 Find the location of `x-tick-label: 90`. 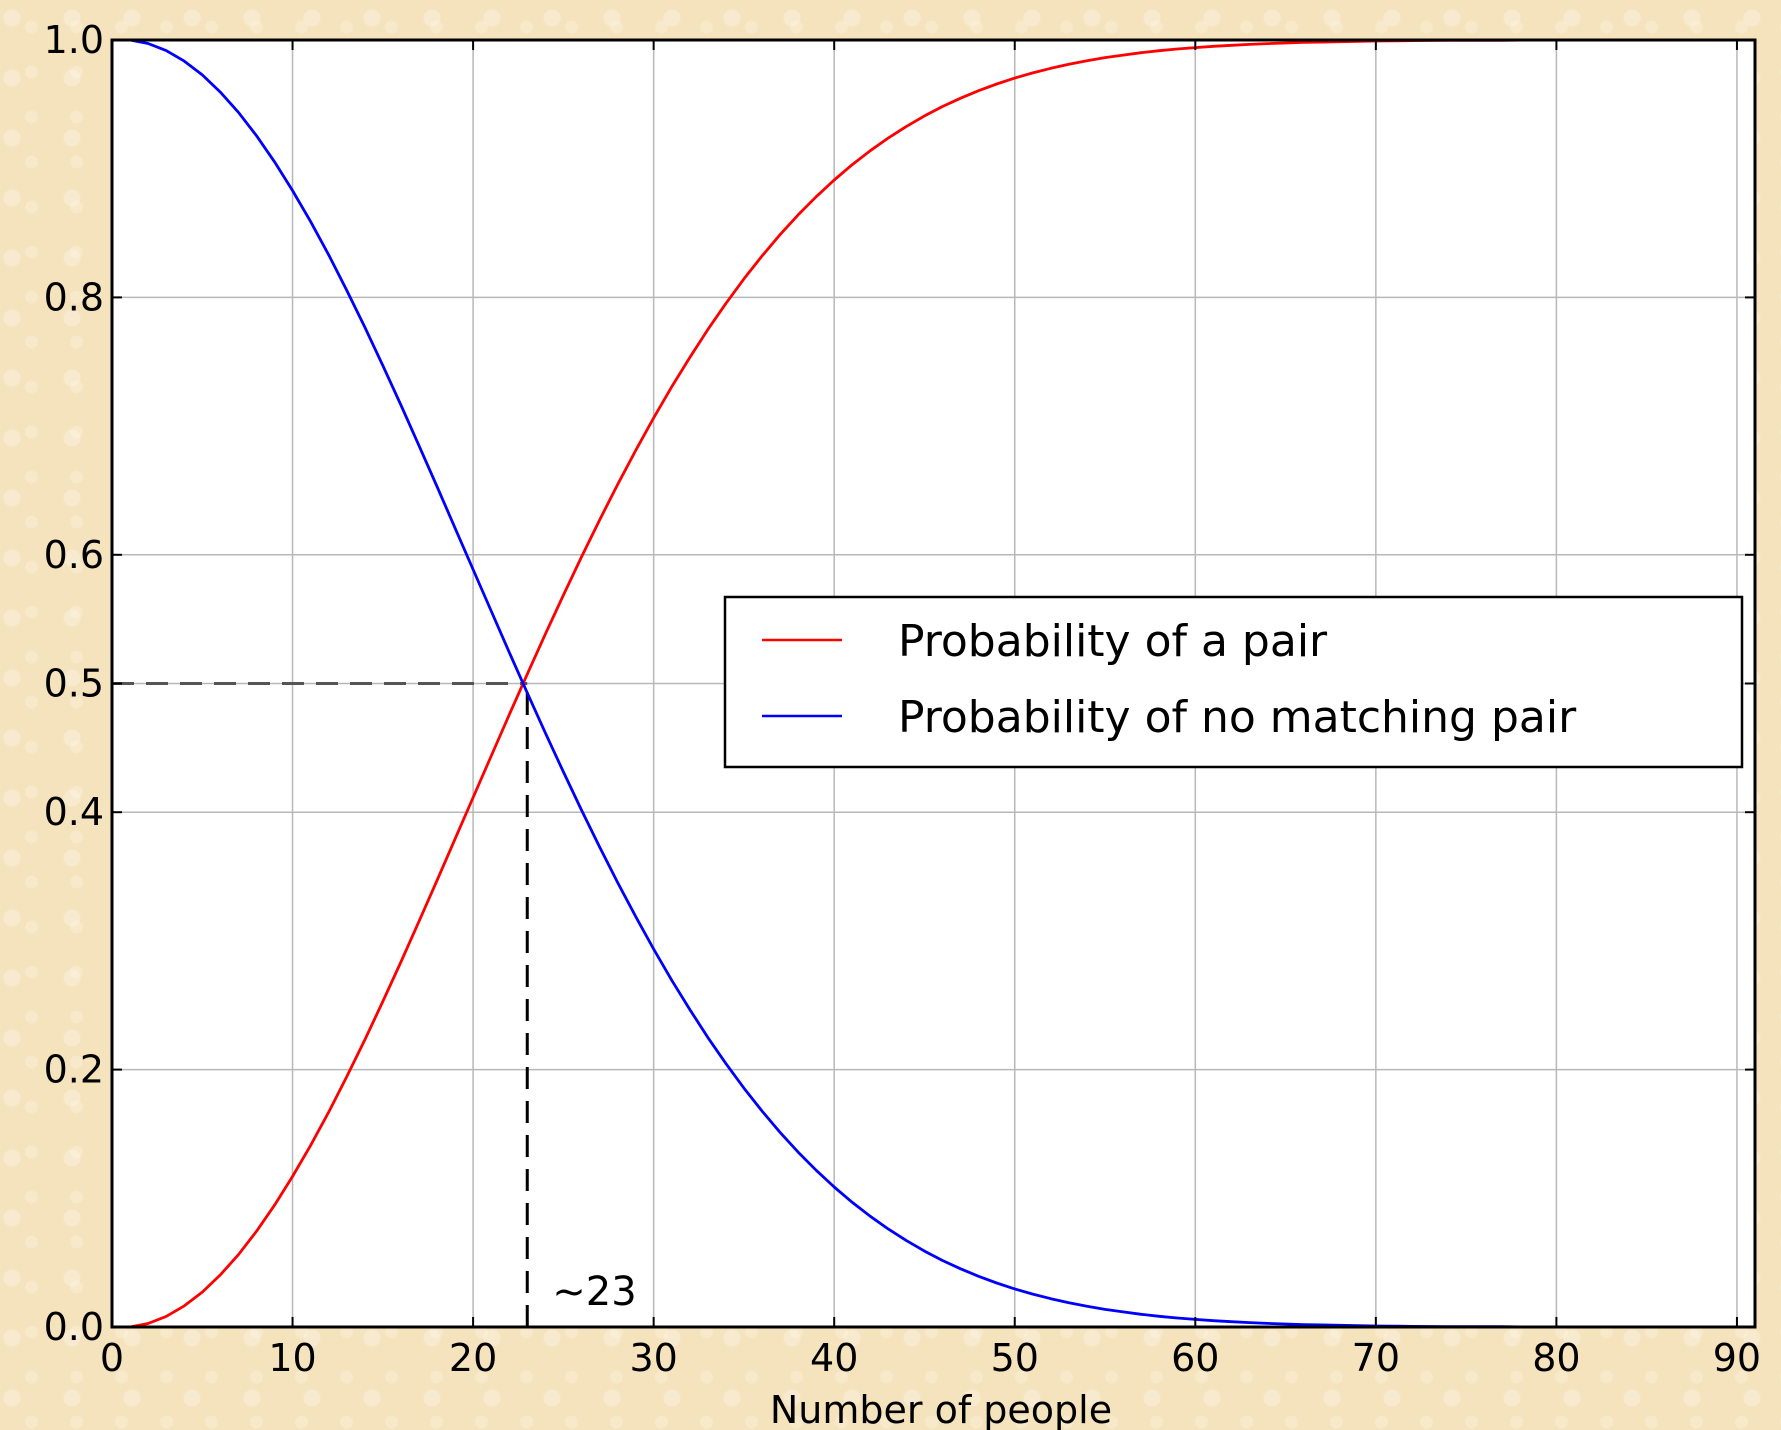

x-tick-label: 90 is located at coordinates (1737, 1358).